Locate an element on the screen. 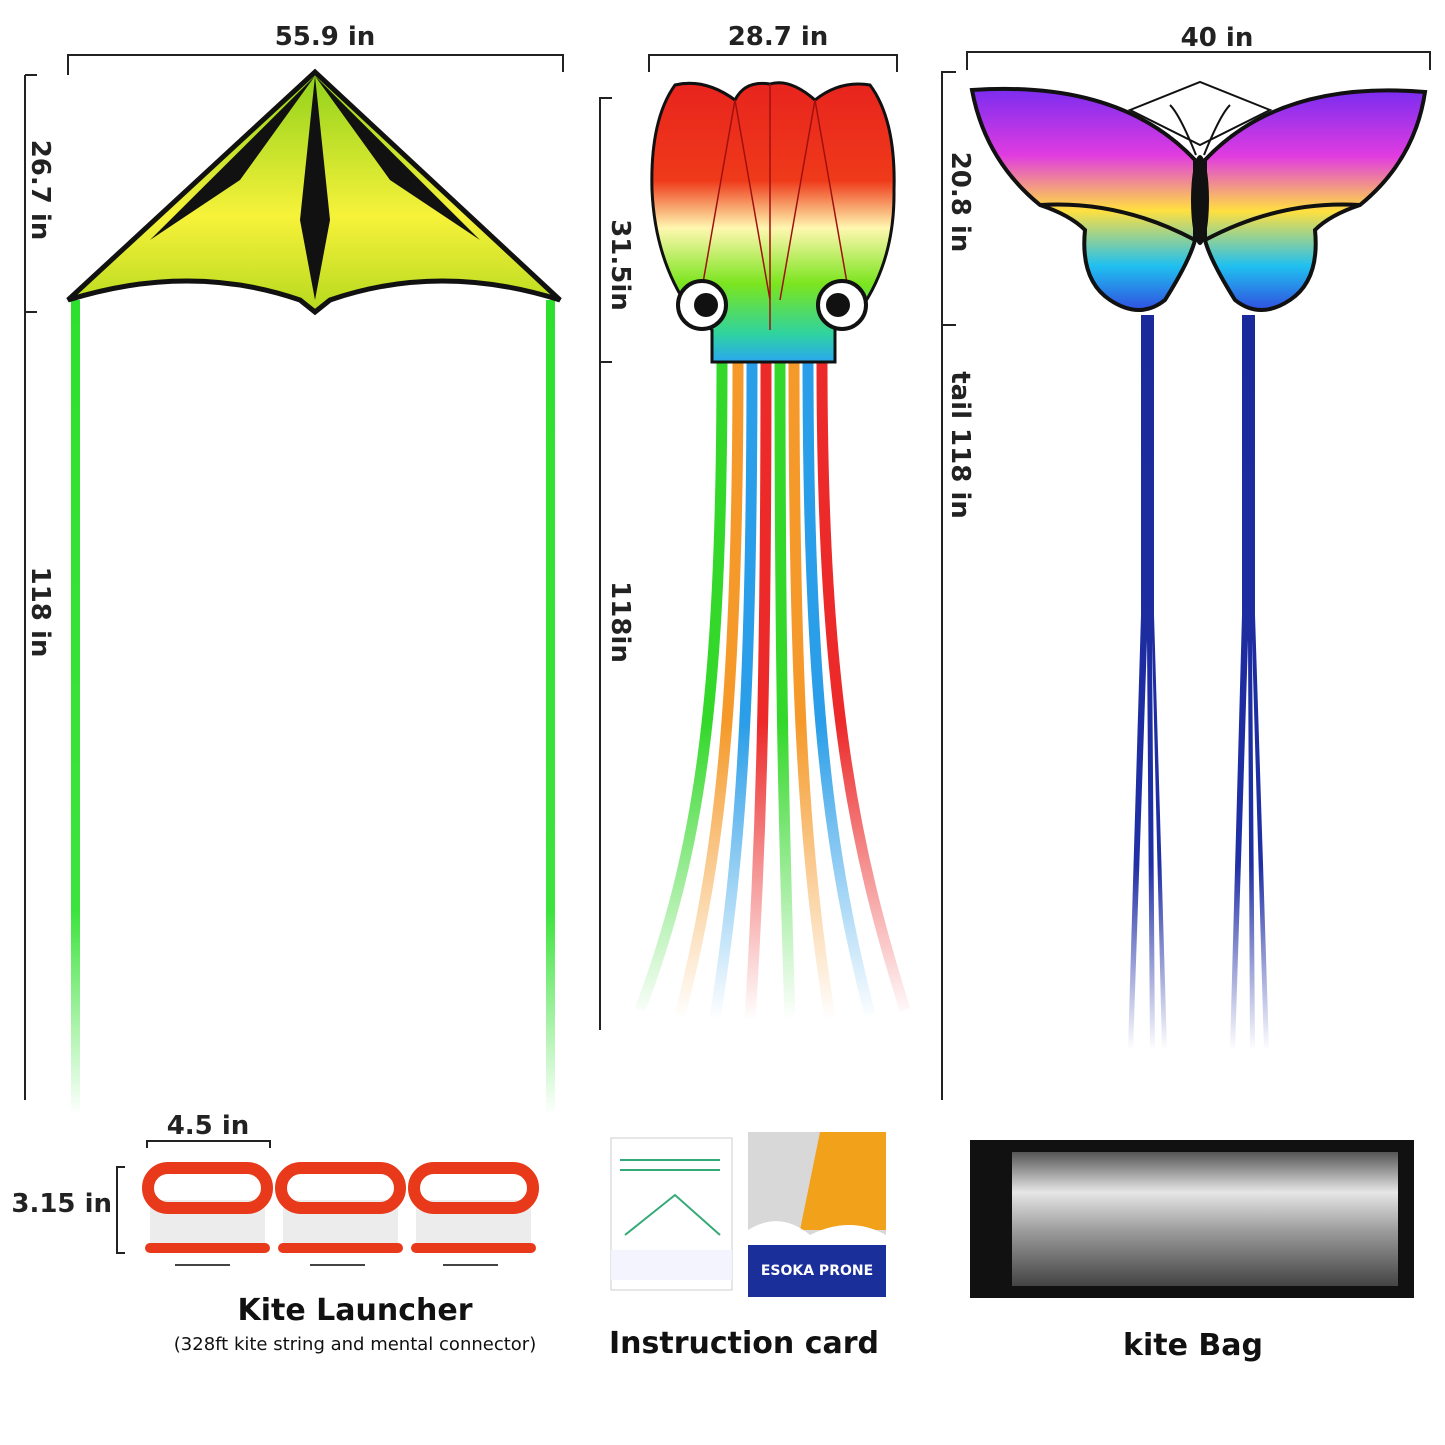 The image size is (1445, 1445). brand-label: ESOKA PRONE is located at coordinates (817, 1271).